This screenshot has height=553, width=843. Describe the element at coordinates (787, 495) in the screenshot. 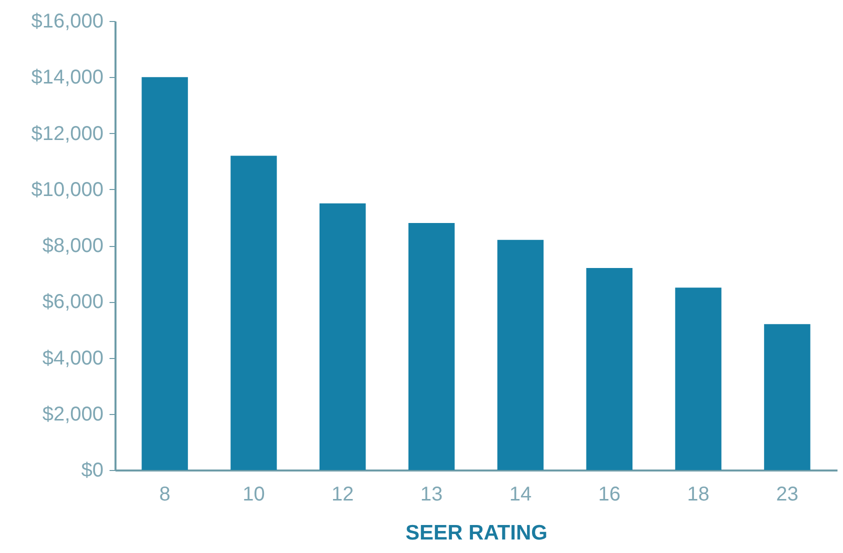

I see `x-tick-label: 23` at that location.